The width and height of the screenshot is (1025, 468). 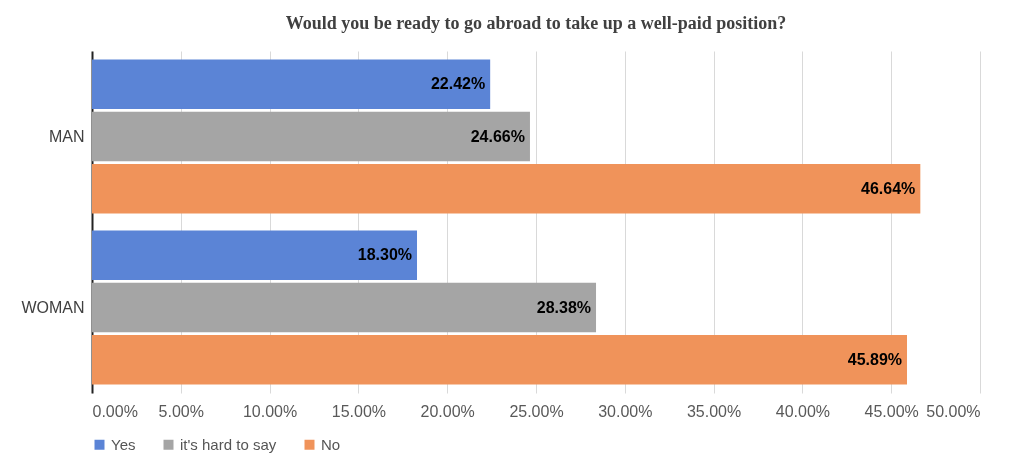 I want to click on x-tick-label: 25.00%, so click(x=536, y=411).